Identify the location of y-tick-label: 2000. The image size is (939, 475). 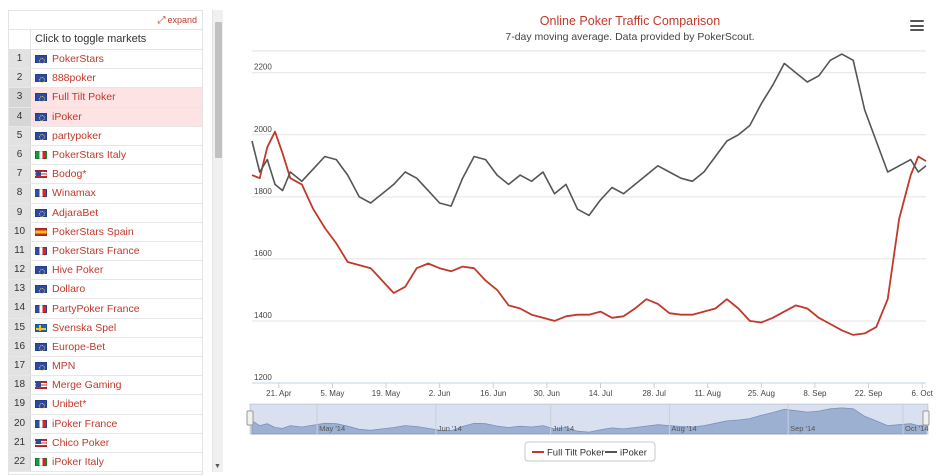
(263, 129).